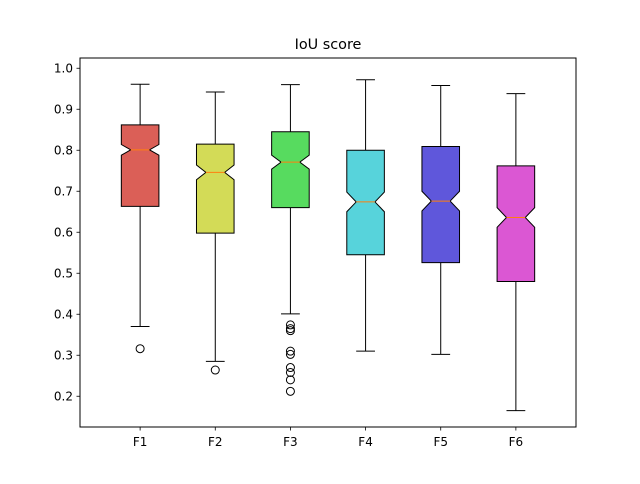 Image resolution: width=640 pixels, height=484 pixels. I want to click on y-tick-label: 0.9, so click(63, 109).